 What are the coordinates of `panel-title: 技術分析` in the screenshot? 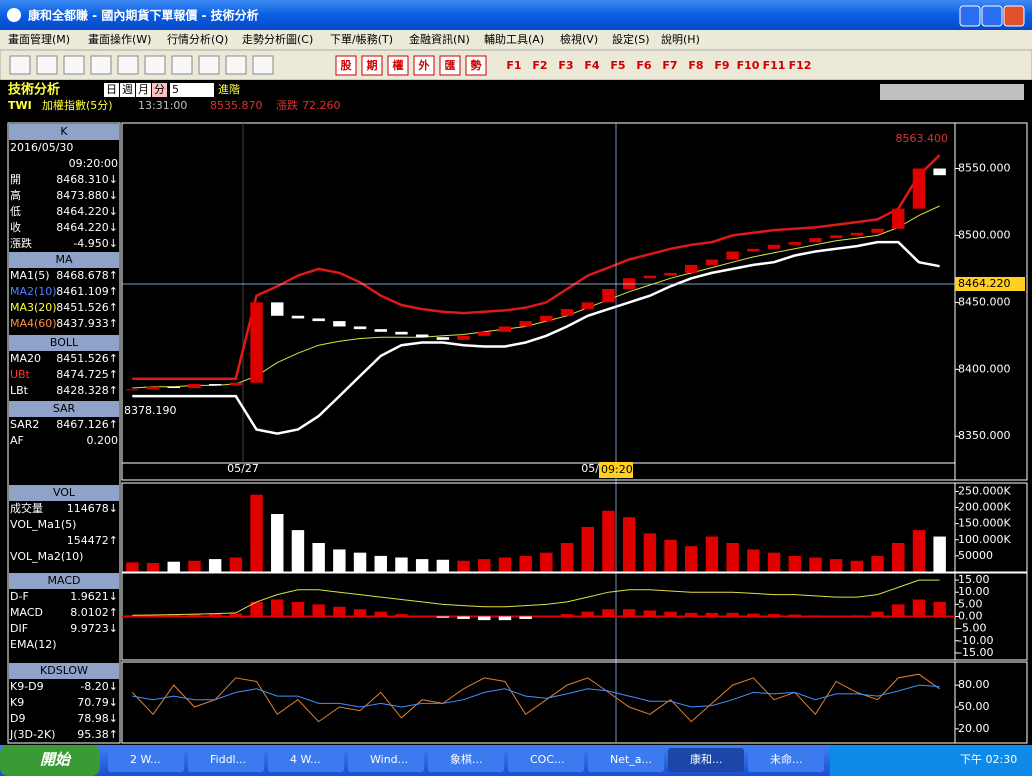 It's located at (34, 90).